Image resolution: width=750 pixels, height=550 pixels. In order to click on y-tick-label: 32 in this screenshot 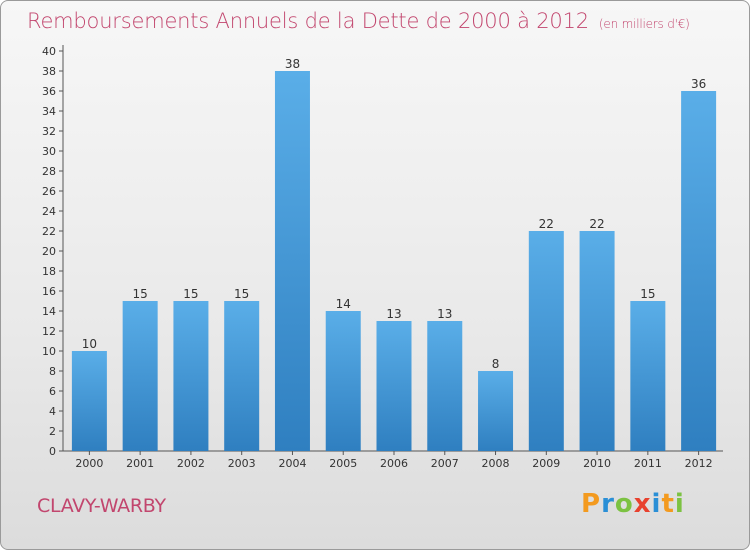, I will do `click(49, 131)`.